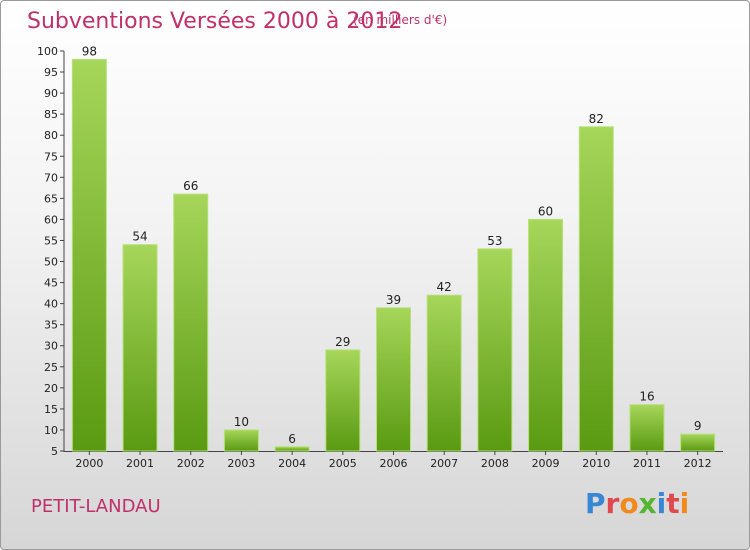  Describe the element at coordinates (546, 335) in the screenshot. I see `bar-2009` at that location.